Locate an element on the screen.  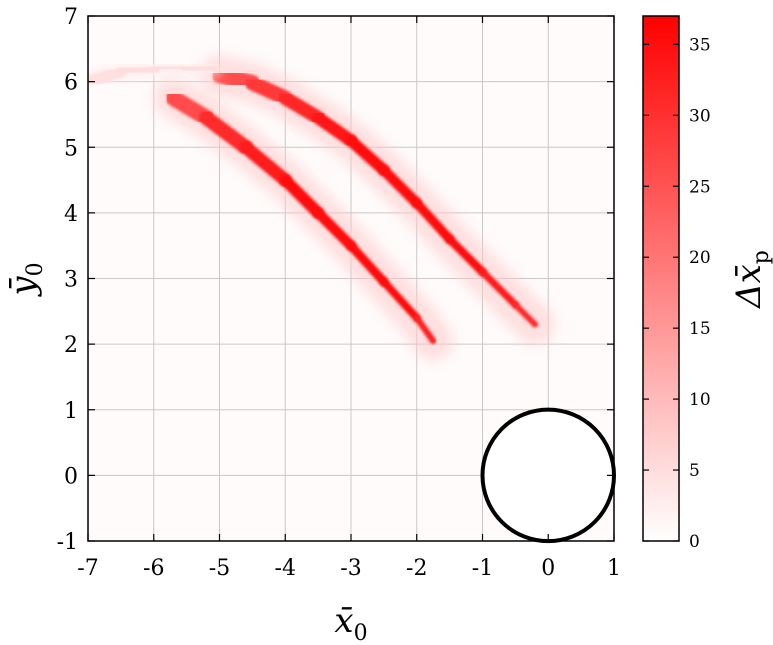
x-tick-label: -1 is located at coordinates (482, 568).